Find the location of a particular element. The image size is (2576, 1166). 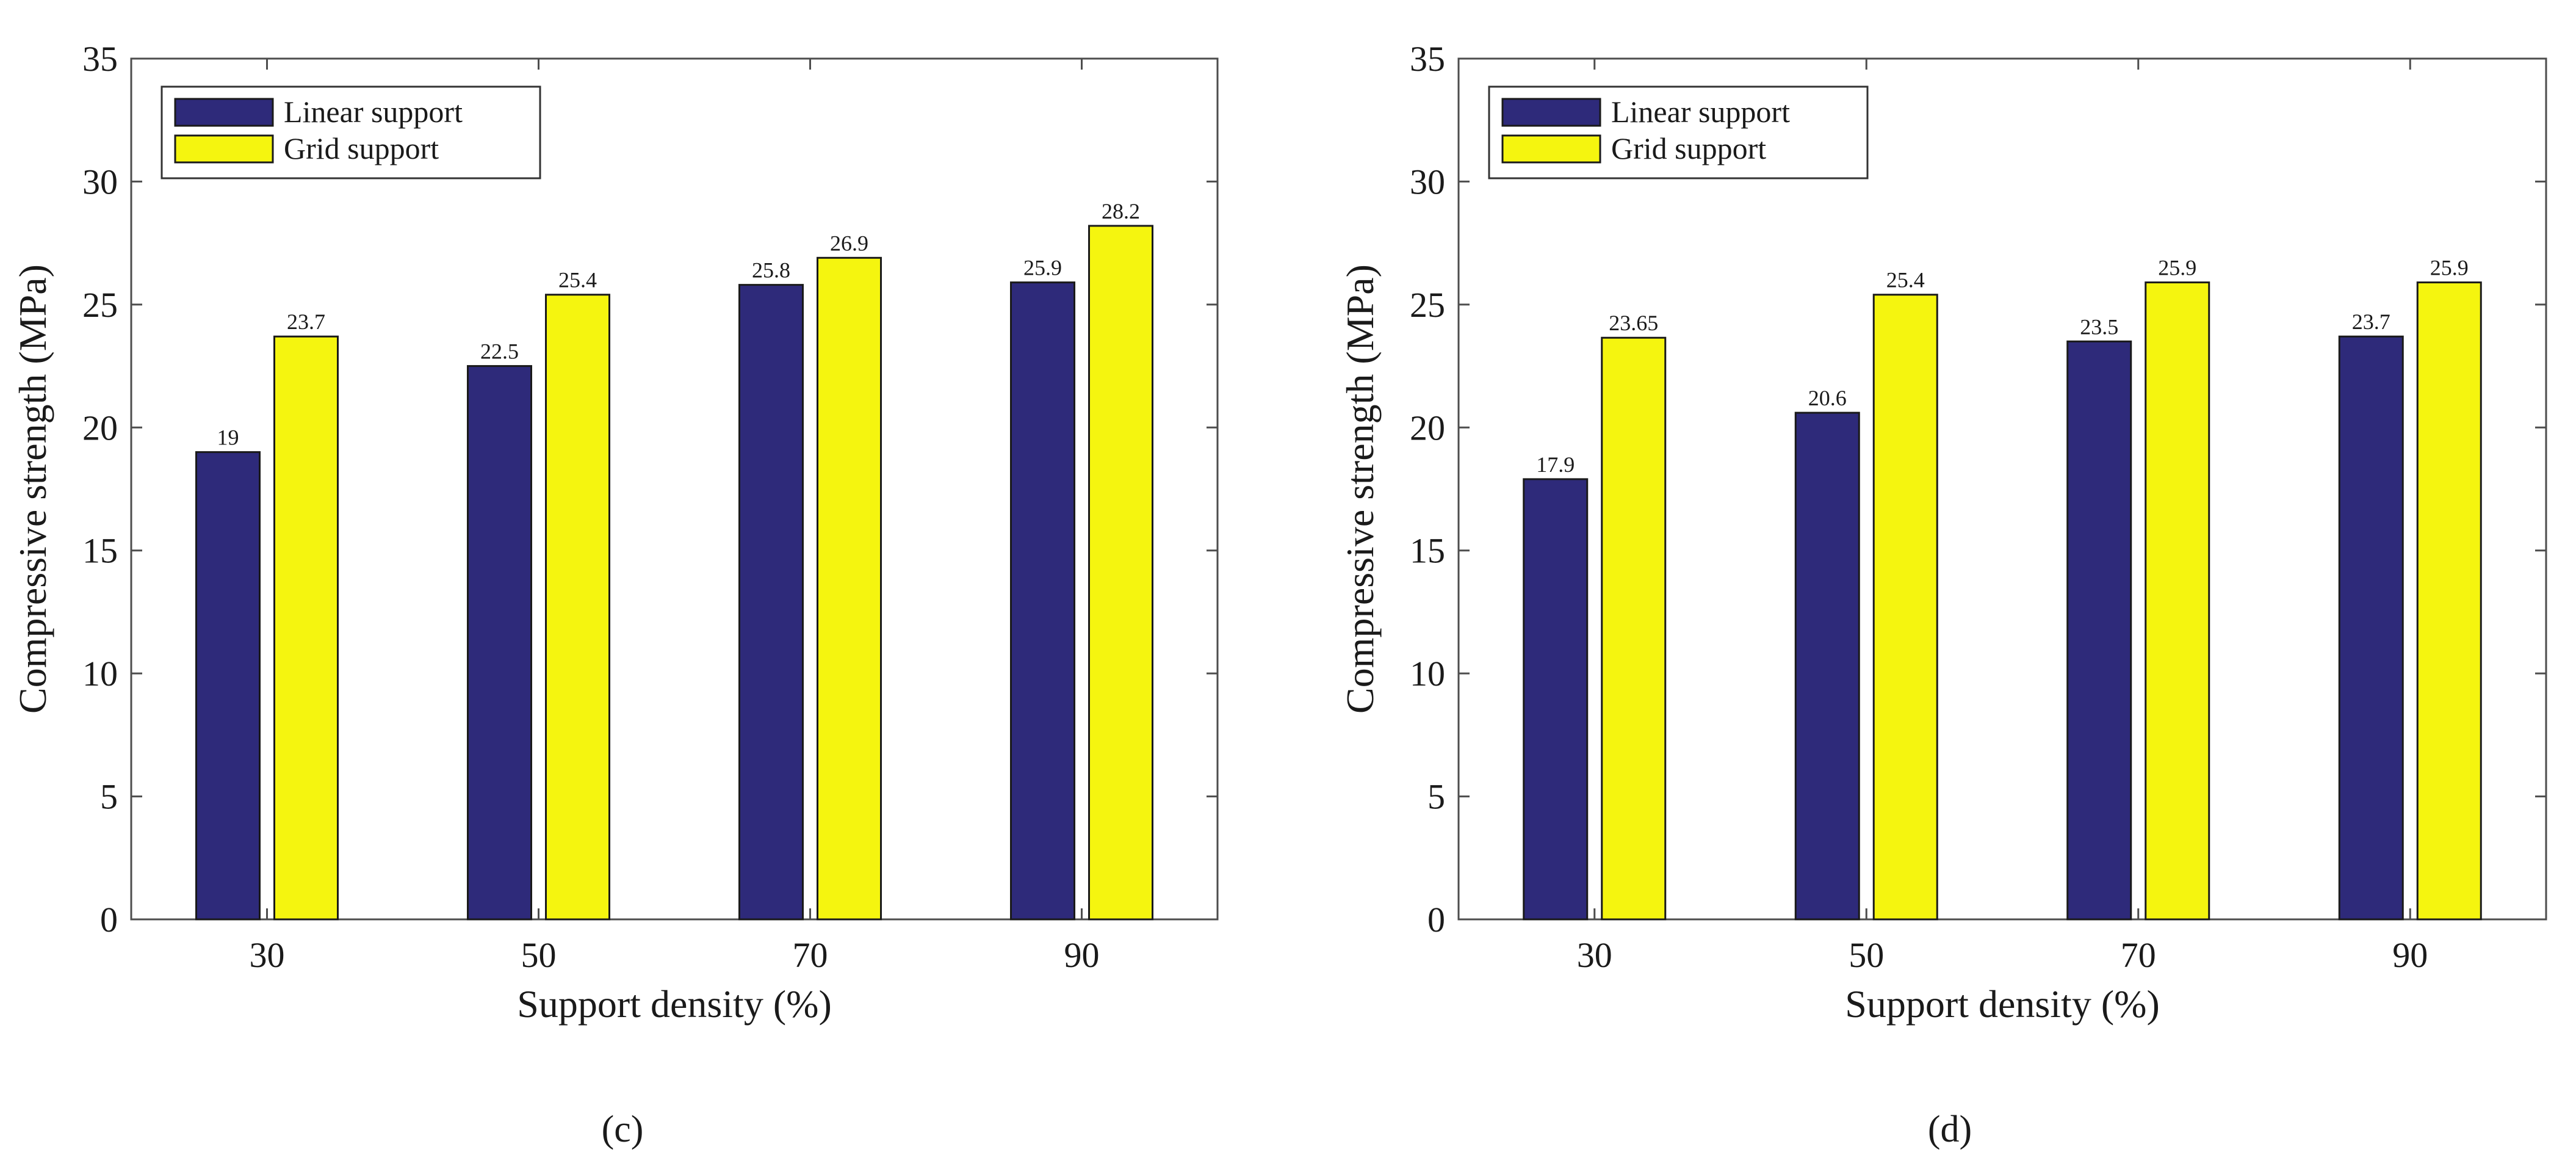

bar-value-label: 17.9 is located at coordinates (1555, 464).